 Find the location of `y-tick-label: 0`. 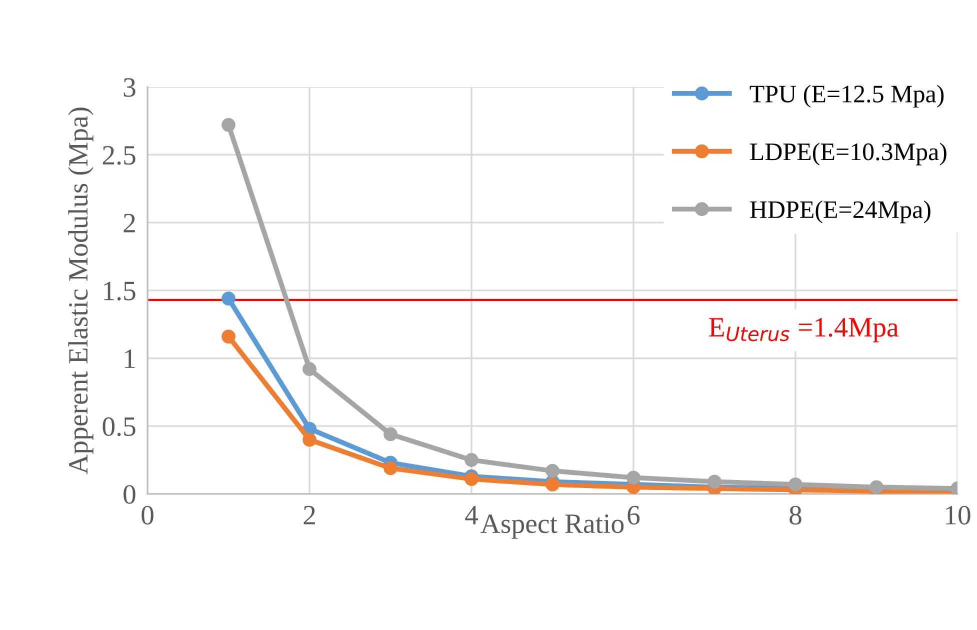

y-tick-label: 0 is located at coordinates (130, 494).